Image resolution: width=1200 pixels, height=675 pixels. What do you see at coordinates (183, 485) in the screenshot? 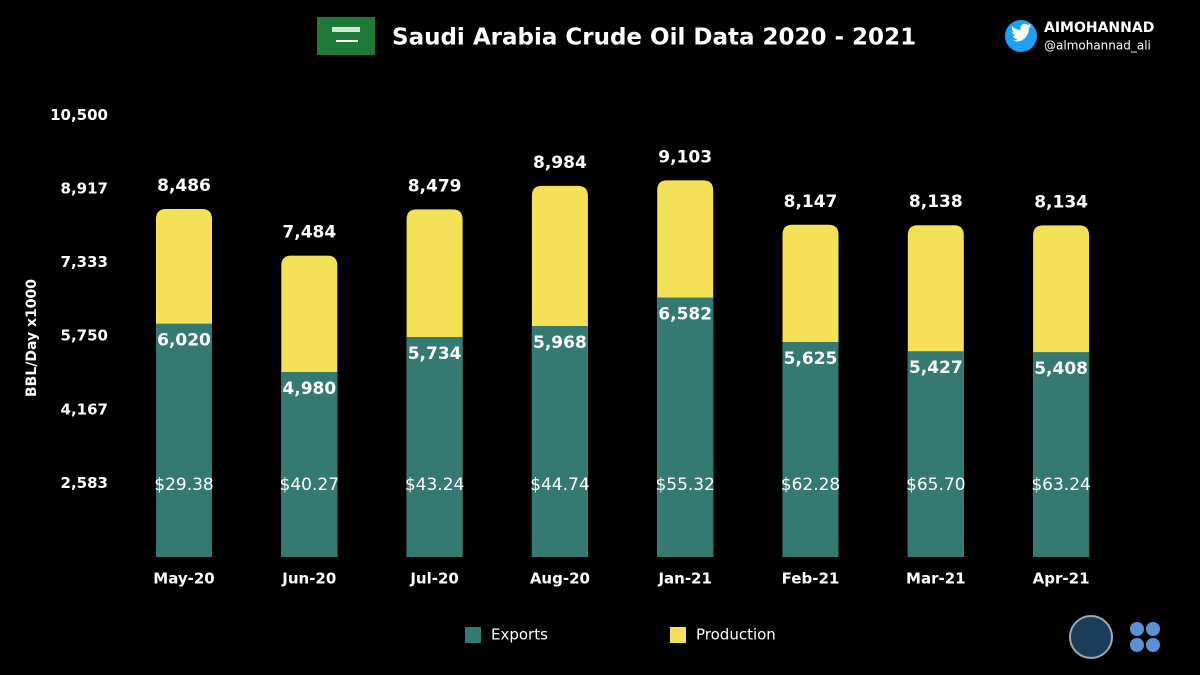
I see `price-label: $29.38` at bounding box center [183, 485].